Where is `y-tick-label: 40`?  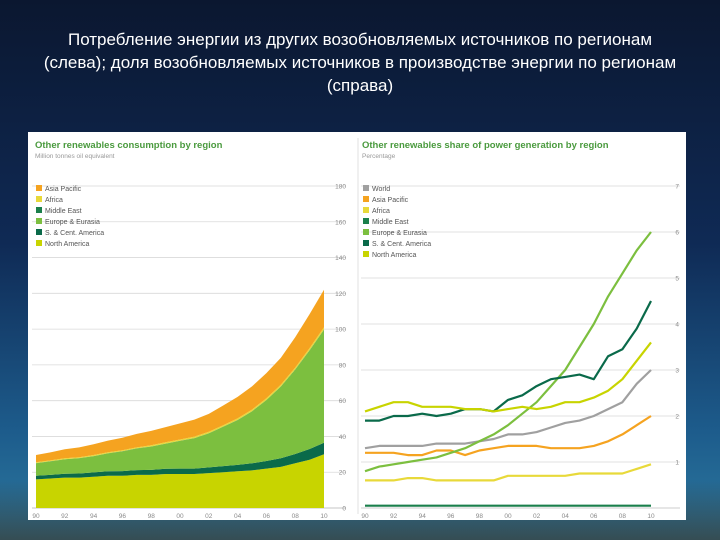 y-tick-label: 40 is located at coordinates (343, 437).